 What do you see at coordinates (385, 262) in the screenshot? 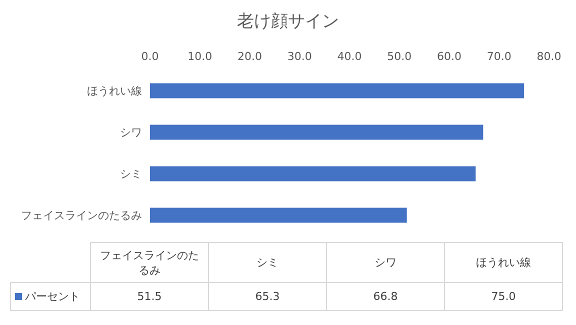
I see `category-label: シワ` at bounding box center [385, 262].